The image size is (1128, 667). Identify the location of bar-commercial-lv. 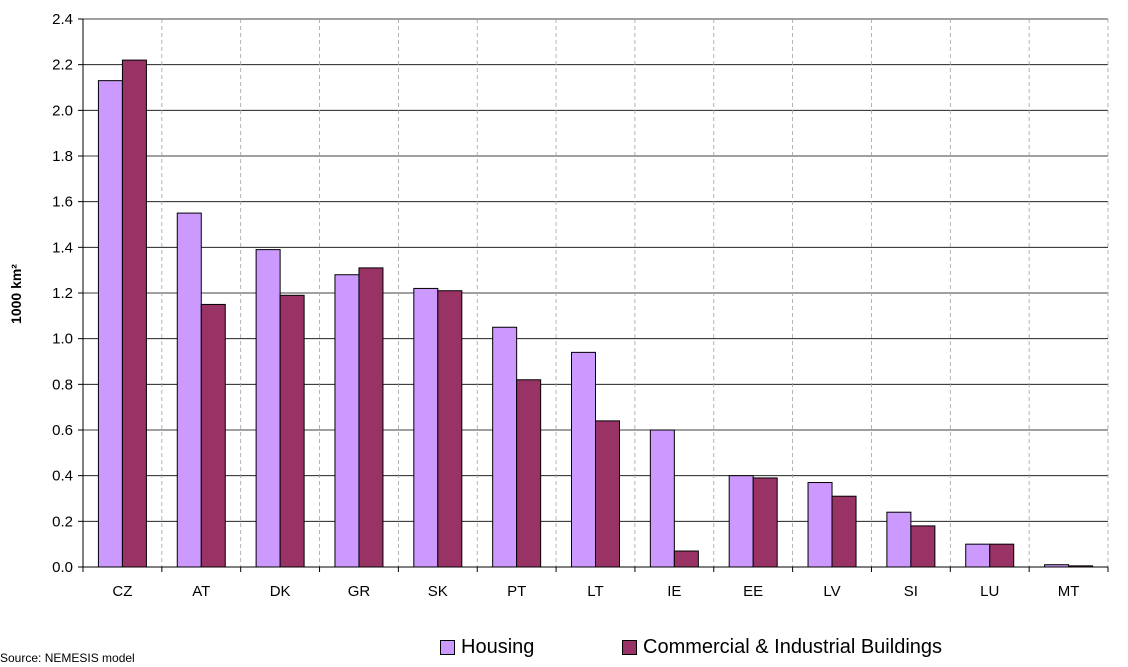
(844, 531).